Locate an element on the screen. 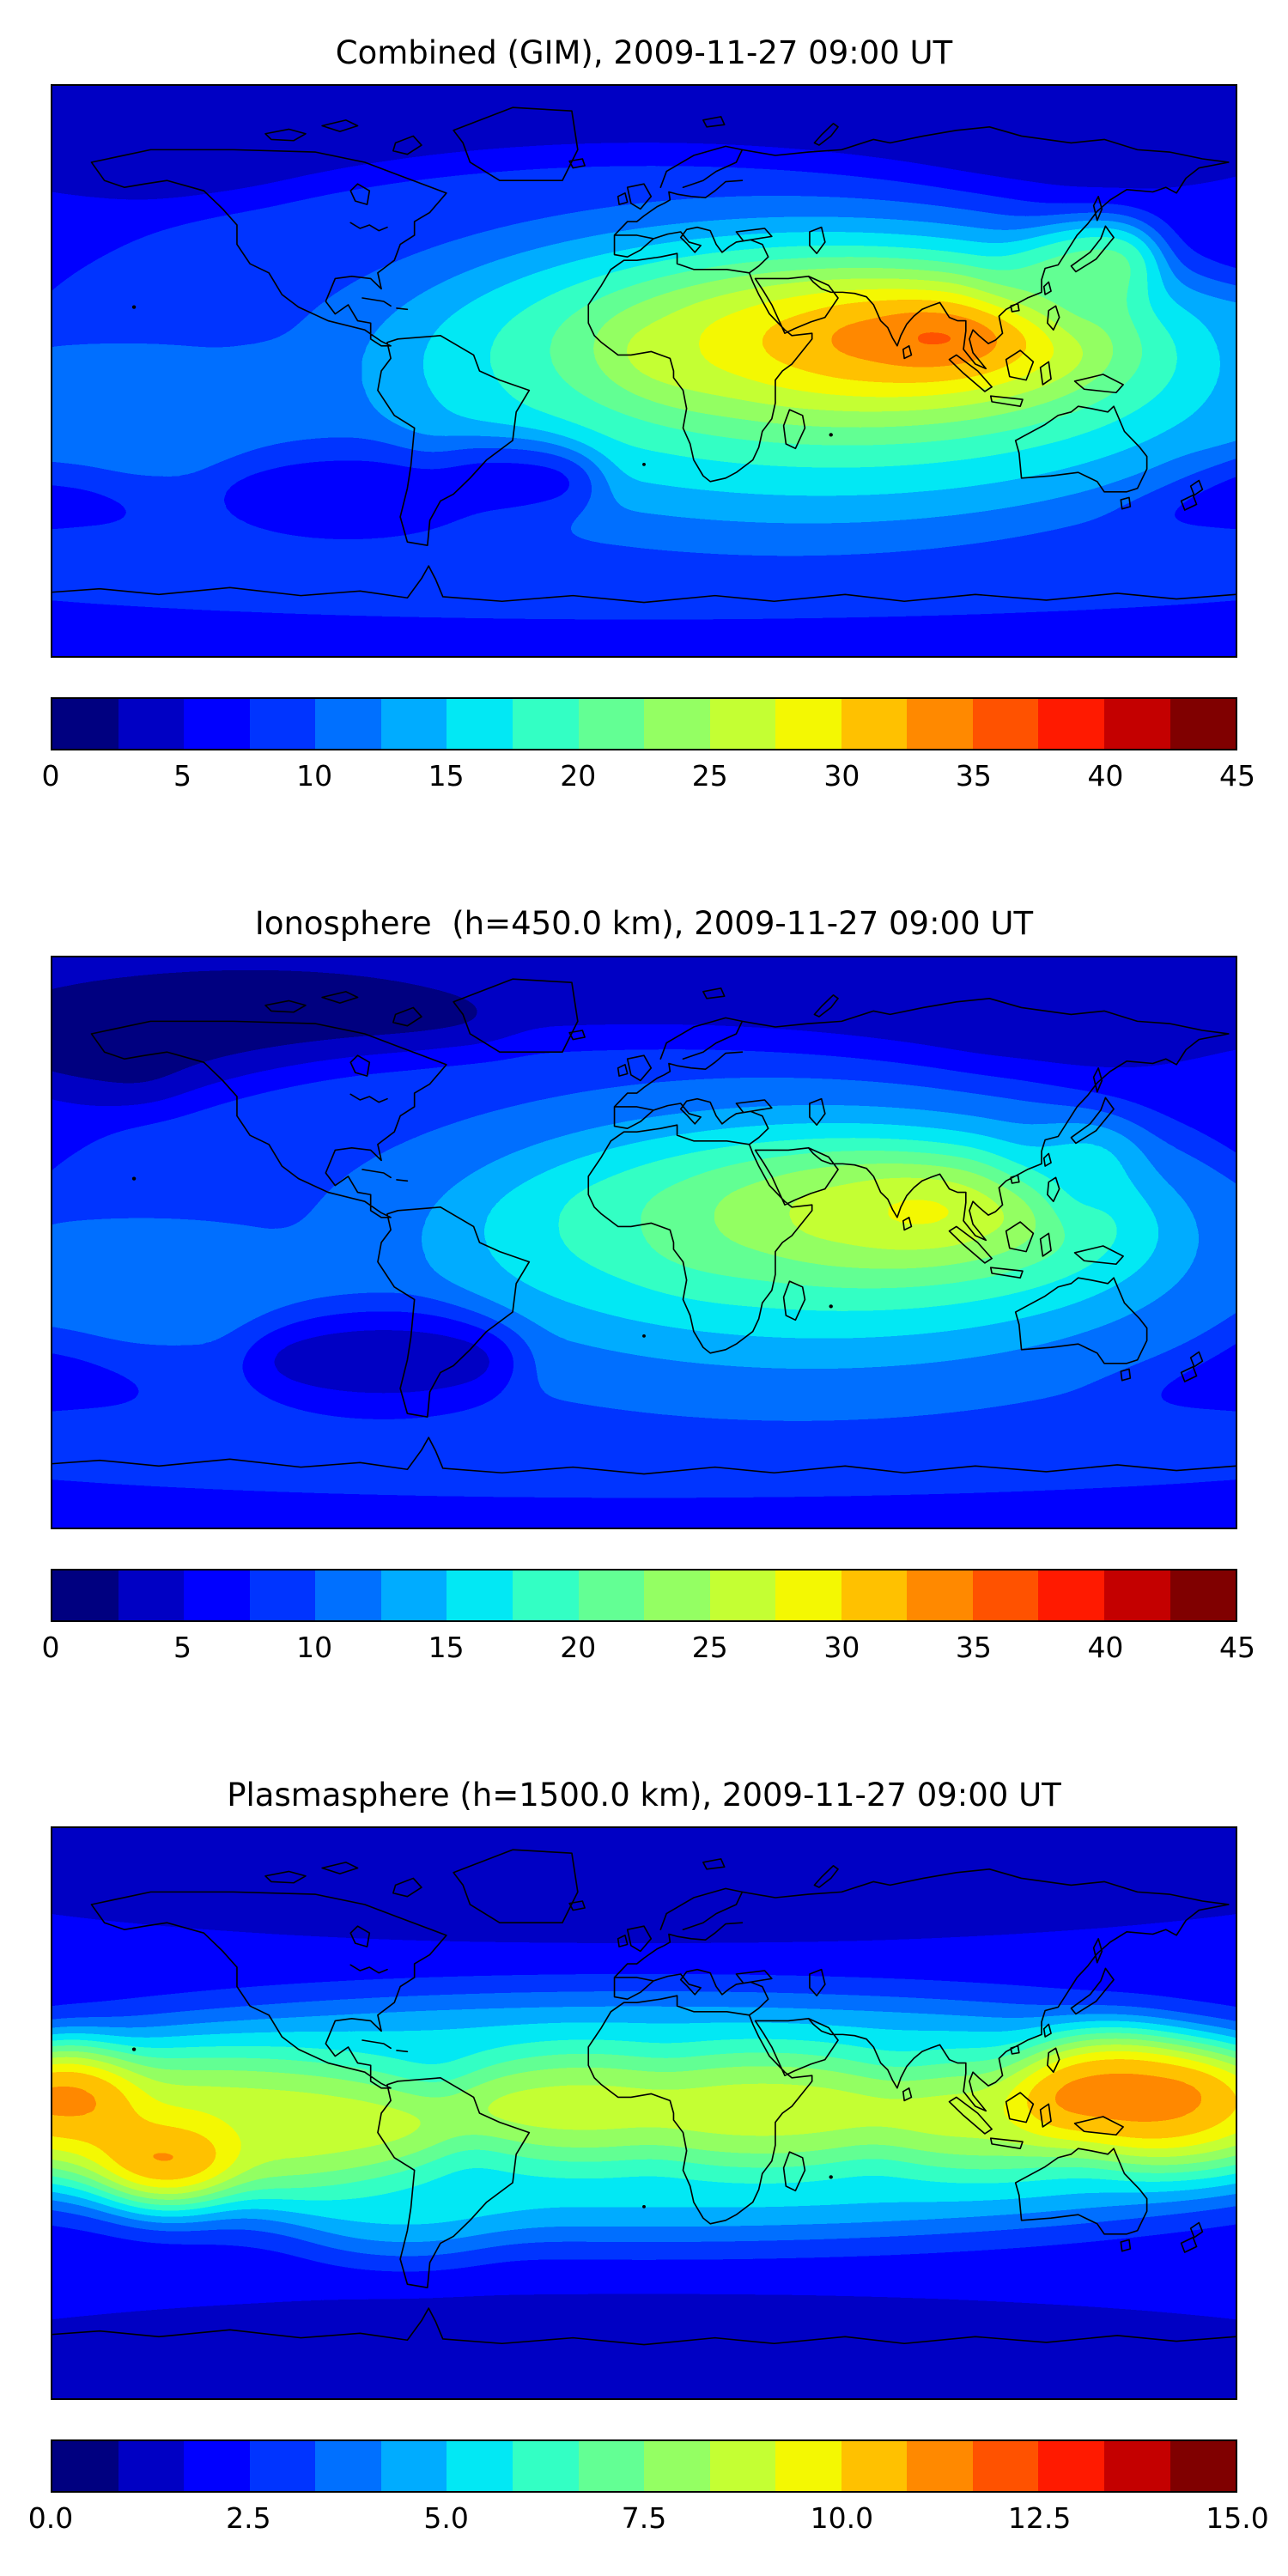 The width and height of the screenshot is (1288, 2576). colorbar-tick-label: 0.0 is located at coordinates (50, 2518).